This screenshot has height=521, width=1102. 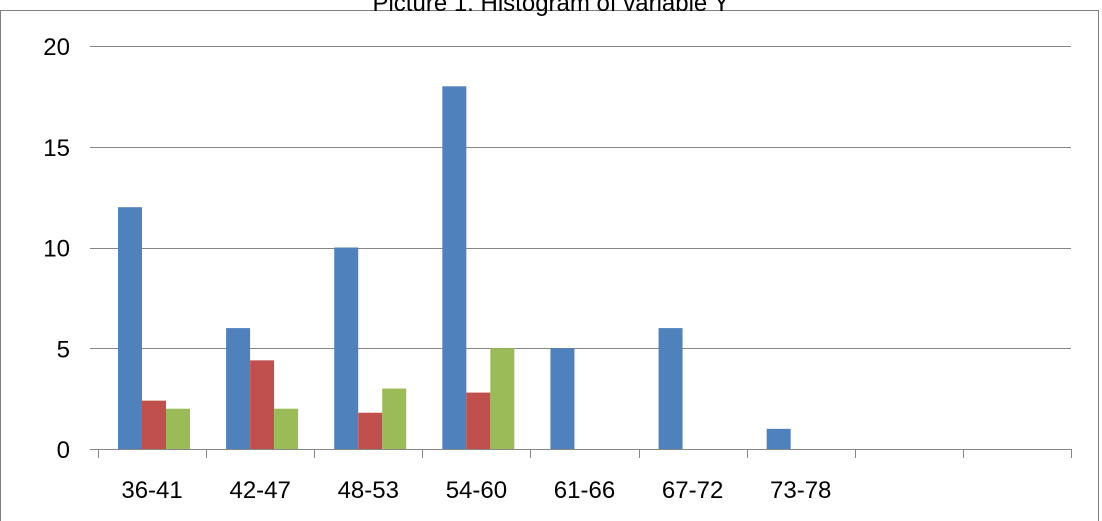 I want to click on x-tick-label: 36-41, so click(x=151, y=490).